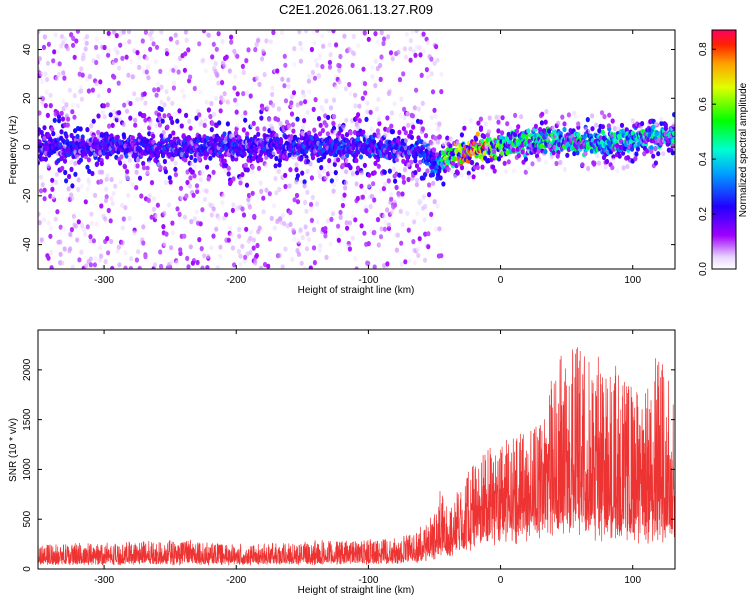  What do you see at coordinates (27, 195) in the screenshot?
I see `y-tick-label: -20` at bounding box center [27, 195].